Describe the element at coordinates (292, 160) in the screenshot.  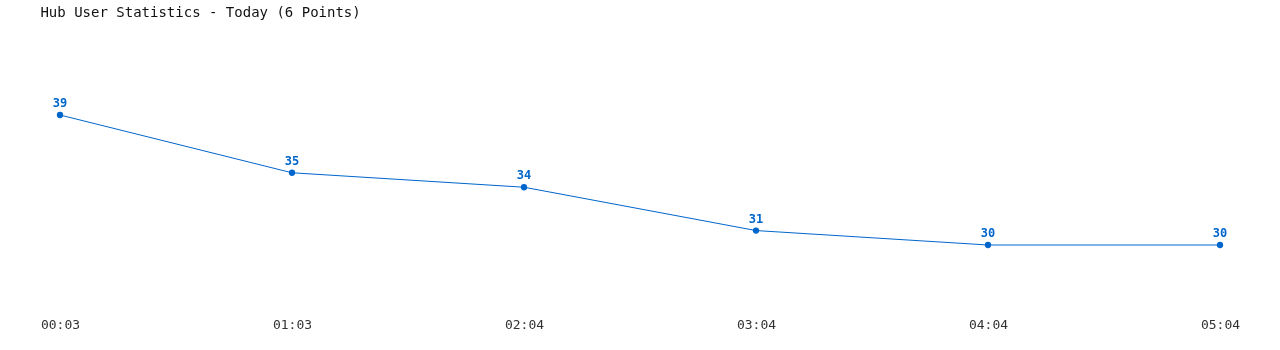
I see `data-label: 35` at that location.